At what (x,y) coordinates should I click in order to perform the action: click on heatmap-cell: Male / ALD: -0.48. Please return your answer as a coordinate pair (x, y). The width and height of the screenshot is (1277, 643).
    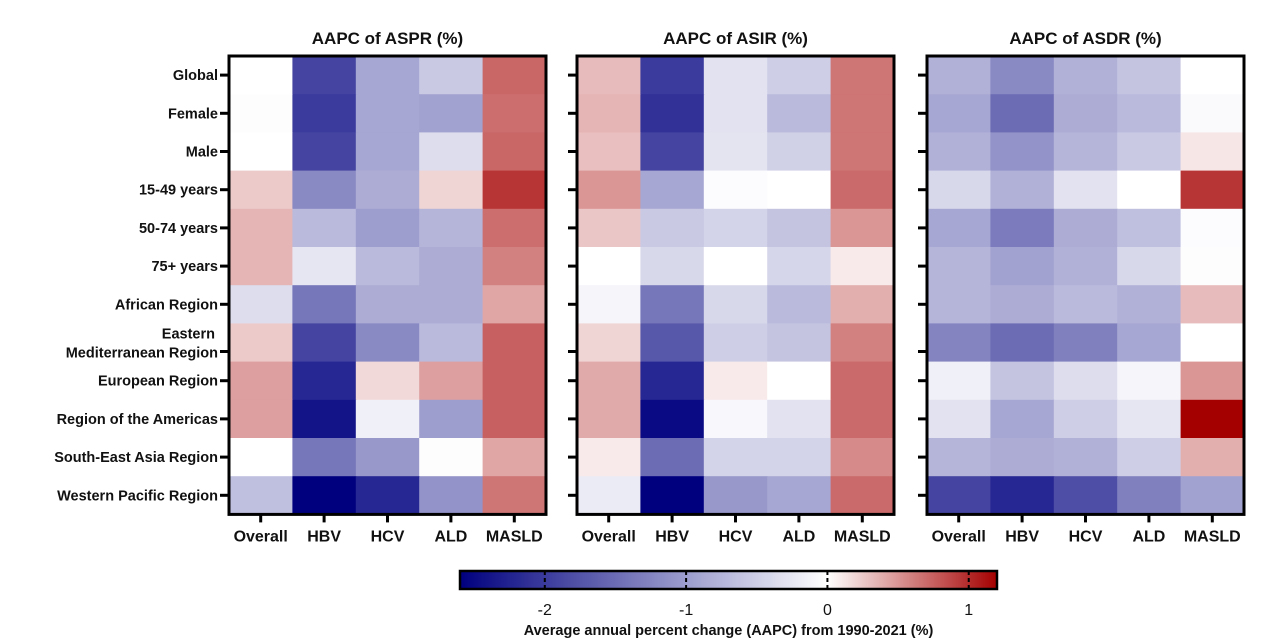
    Looking at the image, I should click on (799, 152).